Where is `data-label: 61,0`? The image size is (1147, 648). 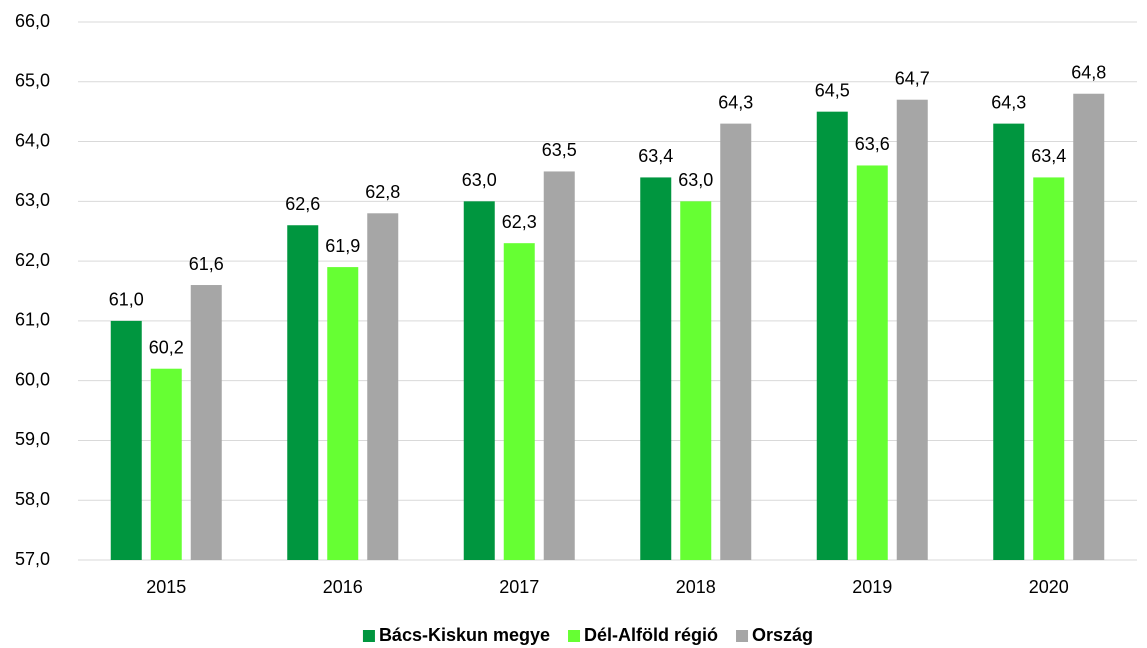
data-label: 61,0 is located at coordinates (126, 300).